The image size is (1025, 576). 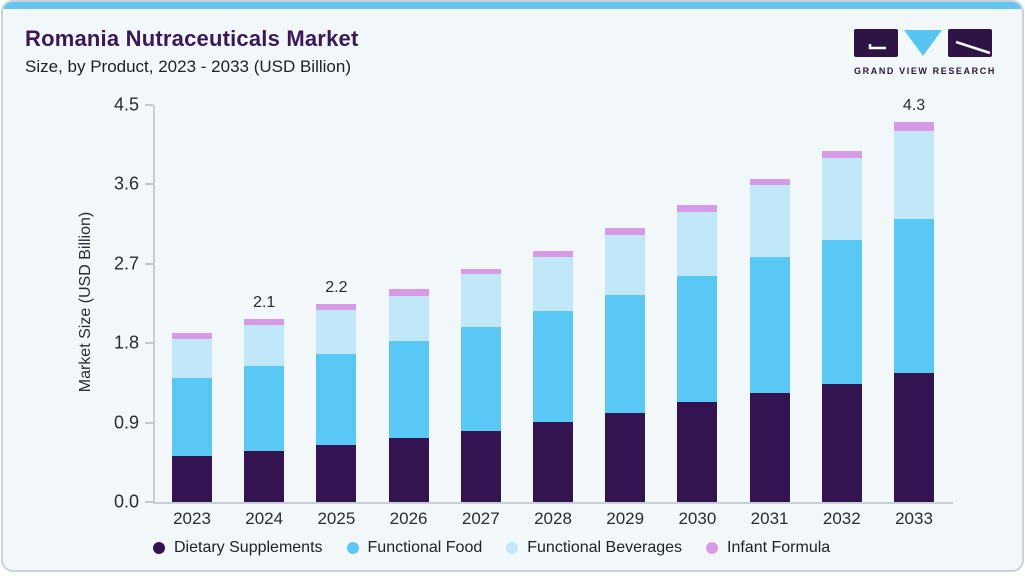 I want to click on legend-item: Functional Beverages, so click(x=594, y=548).